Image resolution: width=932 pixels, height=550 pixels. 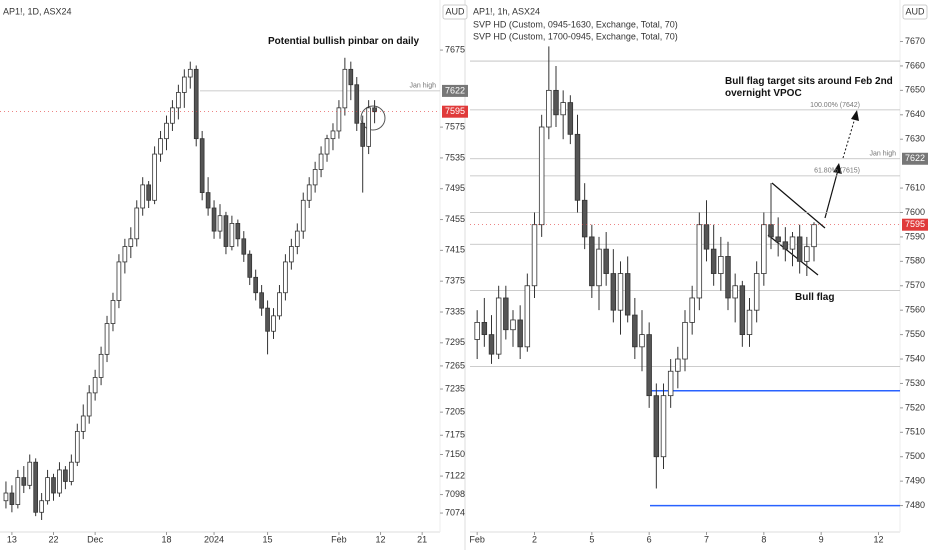 What do you see at coordinates (915, 358) in the screenshot?
I see `y-tick-label: 7540` at bounding box center [915, 358].